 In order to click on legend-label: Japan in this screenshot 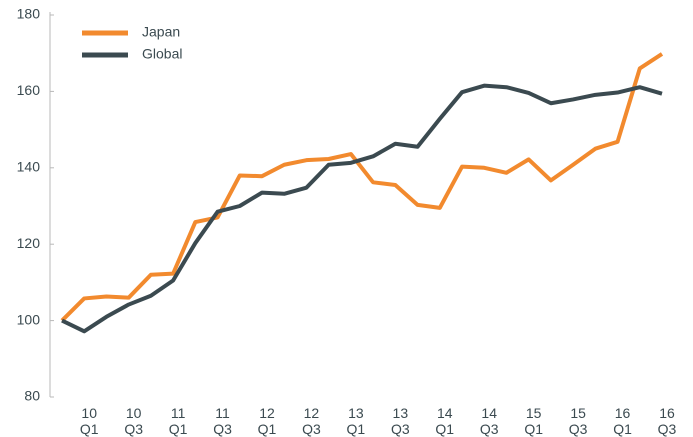, I will do `click(161, 32)`.